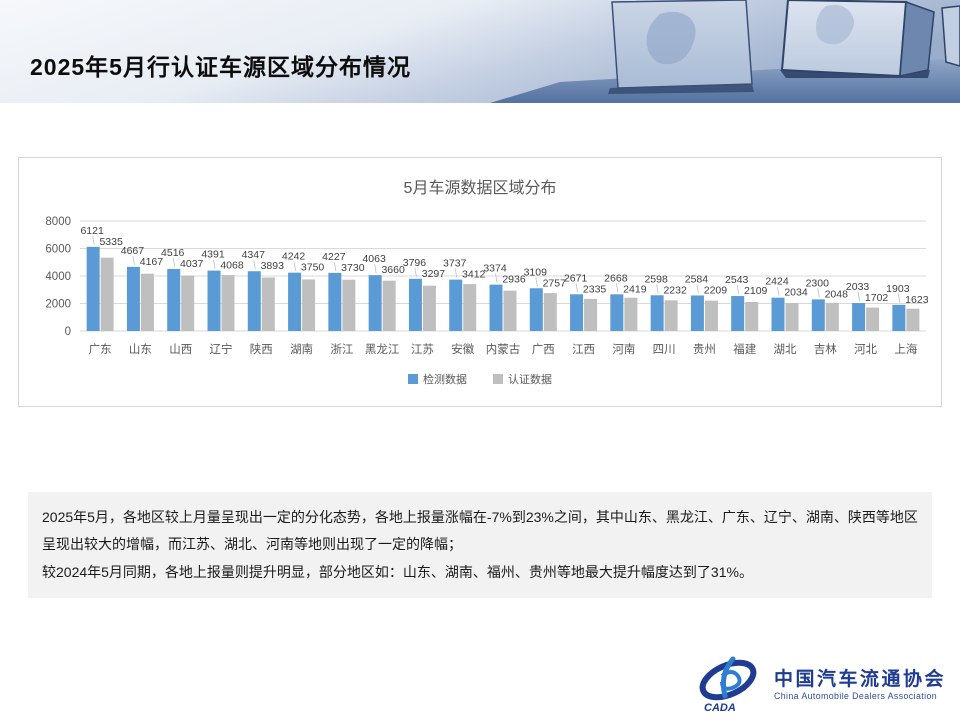  Describe the element at coordinates (462, 349) in the screenshot. I see `x-axis-label: 安徽` at that location.